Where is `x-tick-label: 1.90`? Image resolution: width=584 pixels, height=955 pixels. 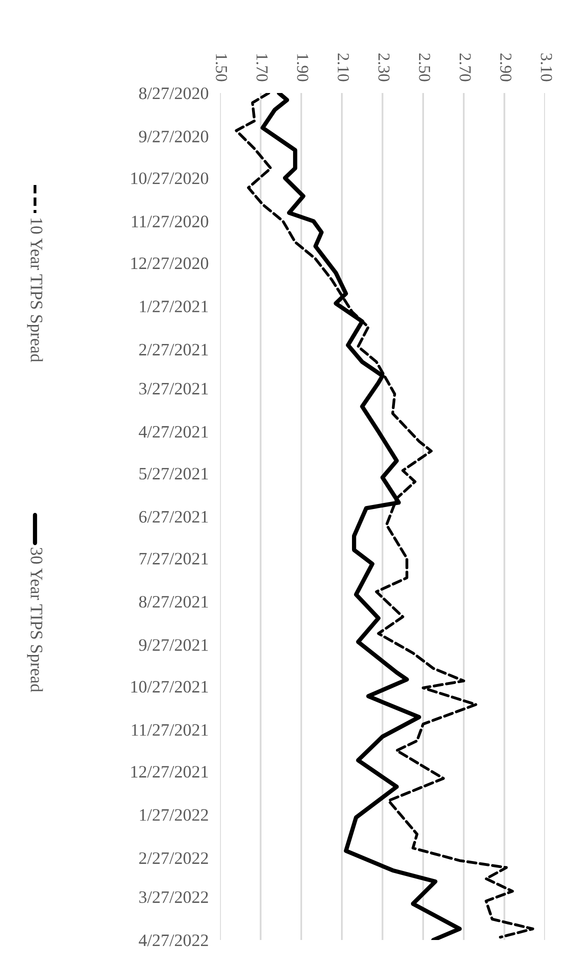
x-tick-label: 1.90 is located at coordinates (302, 68).